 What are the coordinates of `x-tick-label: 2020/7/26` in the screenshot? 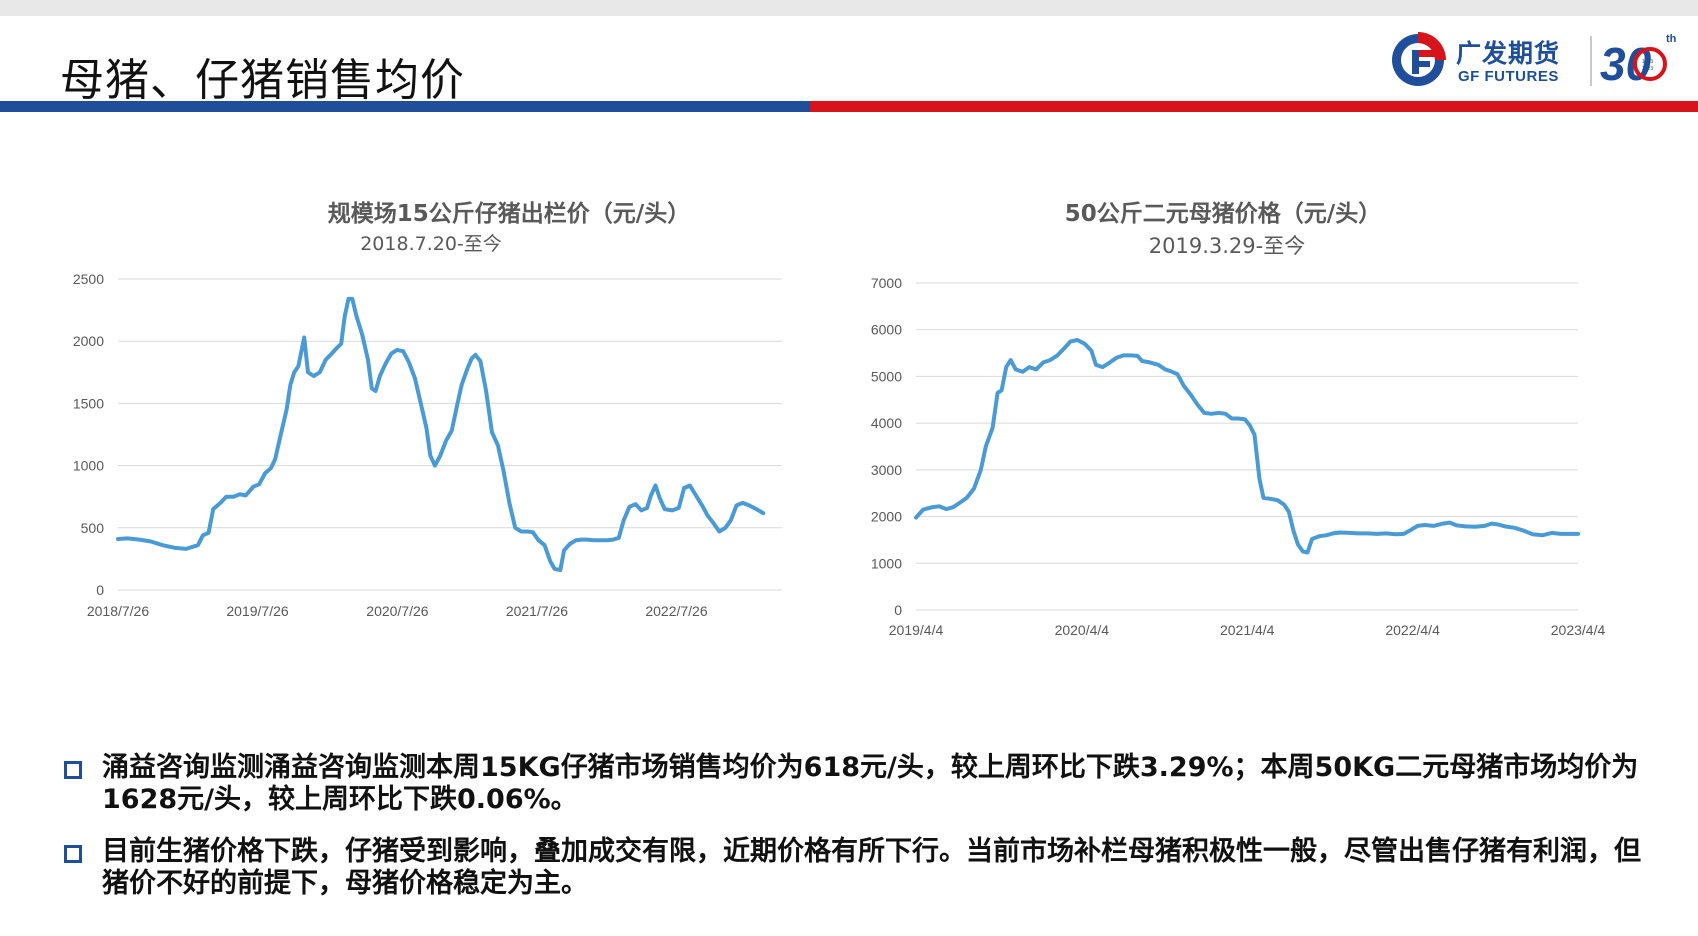 It's located at (397, 611).